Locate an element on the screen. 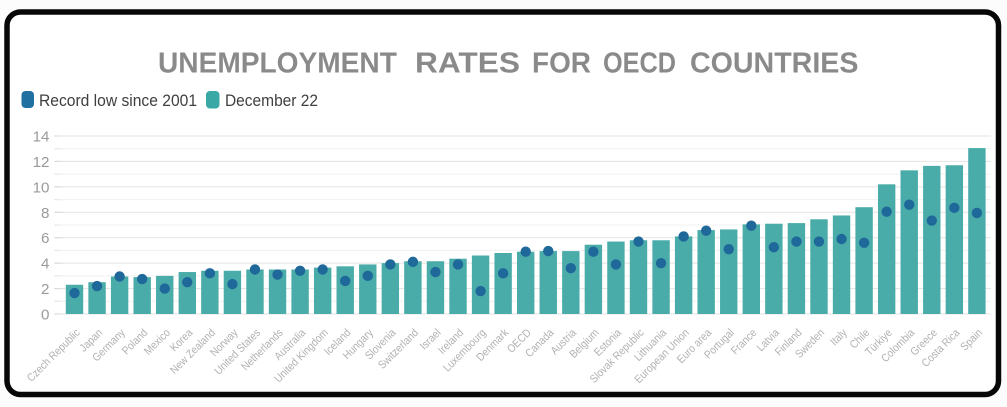 The width and height of the screenshot is (1007, 407). svg-text: RATES is located at coordinates (467, 63).